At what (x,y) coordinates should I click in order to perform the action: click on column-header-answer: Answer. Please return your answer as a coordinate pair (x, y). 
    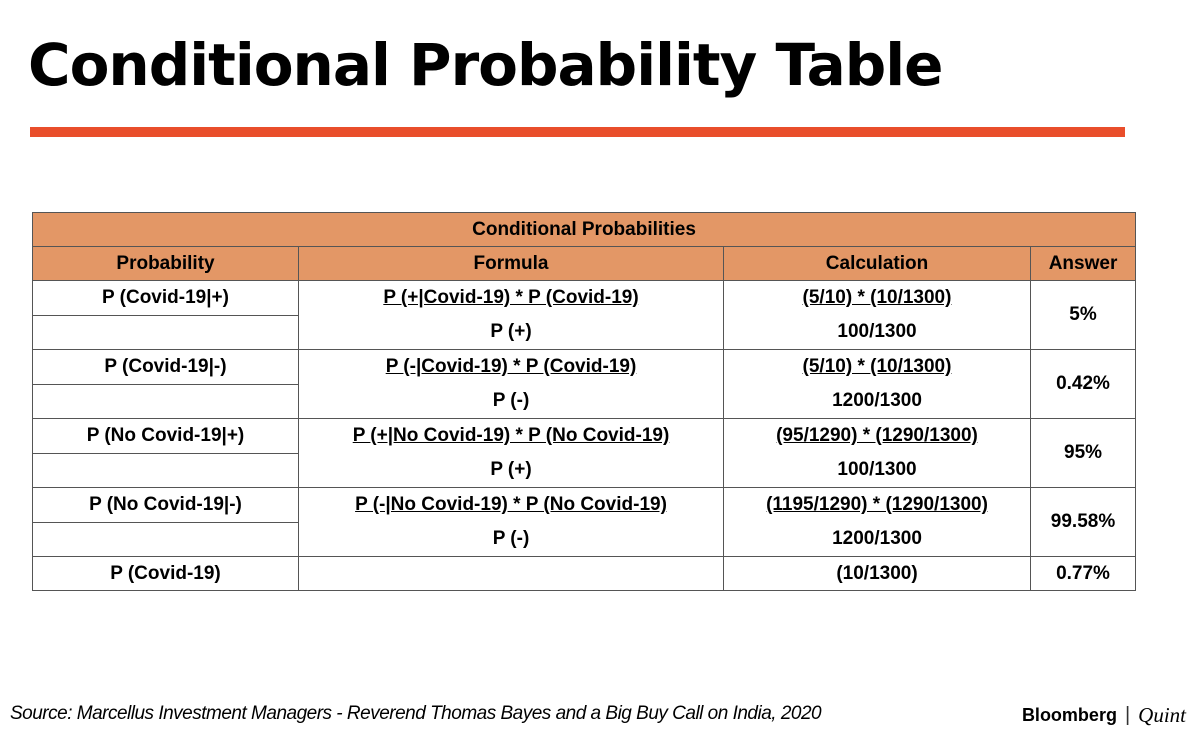
    Looking at the image, I should click on (1083, 263).